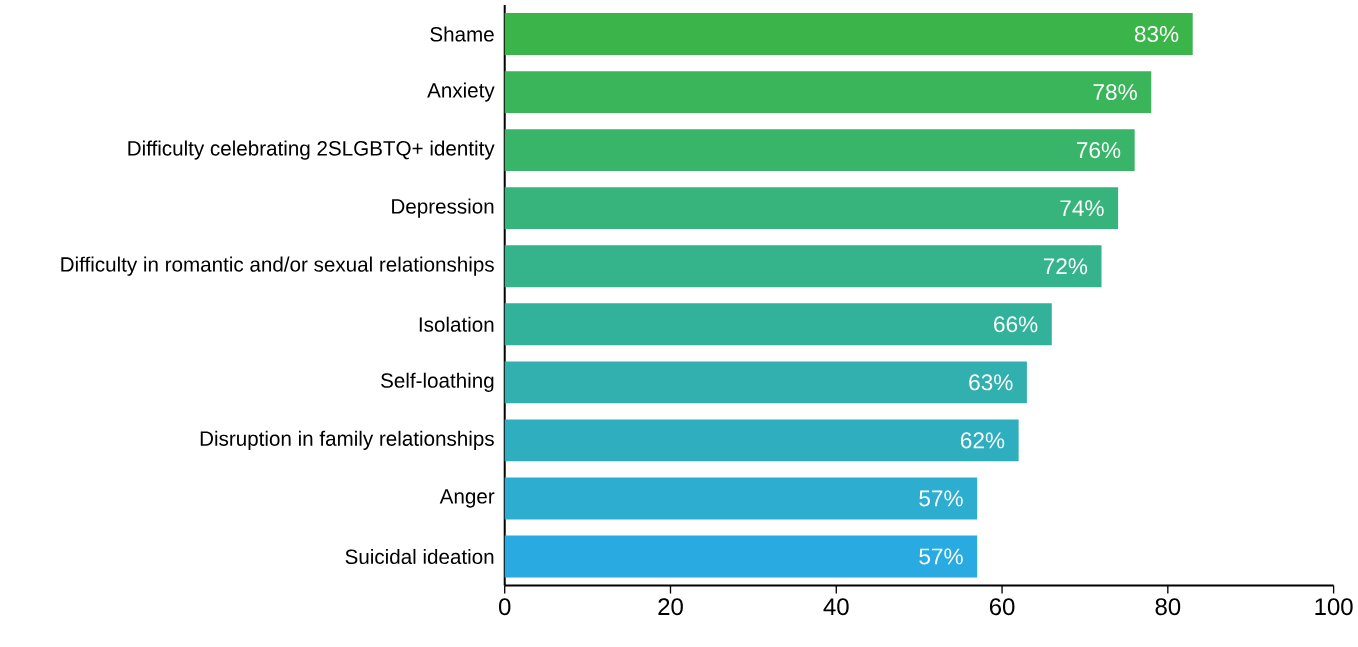  Describe the element at coordinates (1065, 266) in the screenshot. I see `data-label: 72%` at that location.